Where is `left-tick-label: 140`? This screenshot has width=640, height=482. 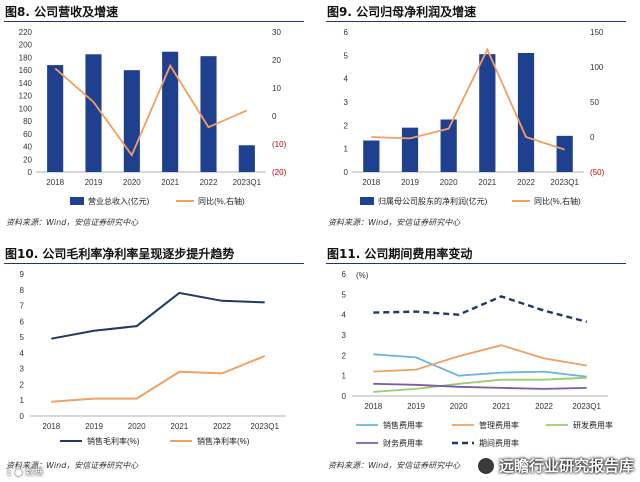 left-tick-label: 140 is located at coordinates (26, 83).